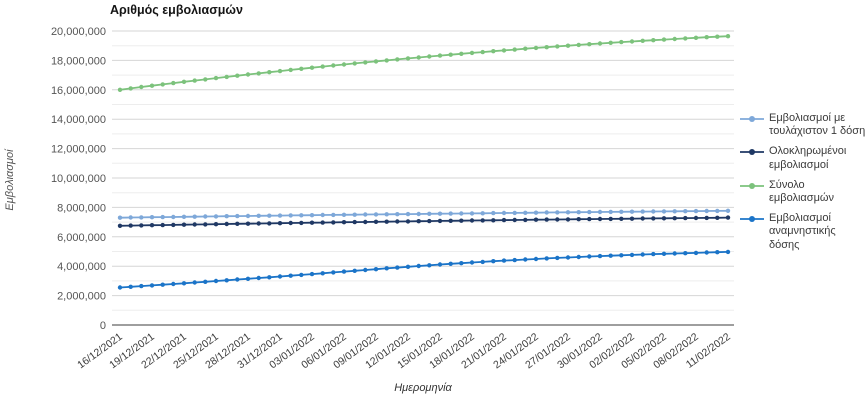 The height and width of the screenshot is (401, 868). I want to click on legend-item-3: Εμβολιασμοί αναμνηστικής δόσης, so click(803, 232).